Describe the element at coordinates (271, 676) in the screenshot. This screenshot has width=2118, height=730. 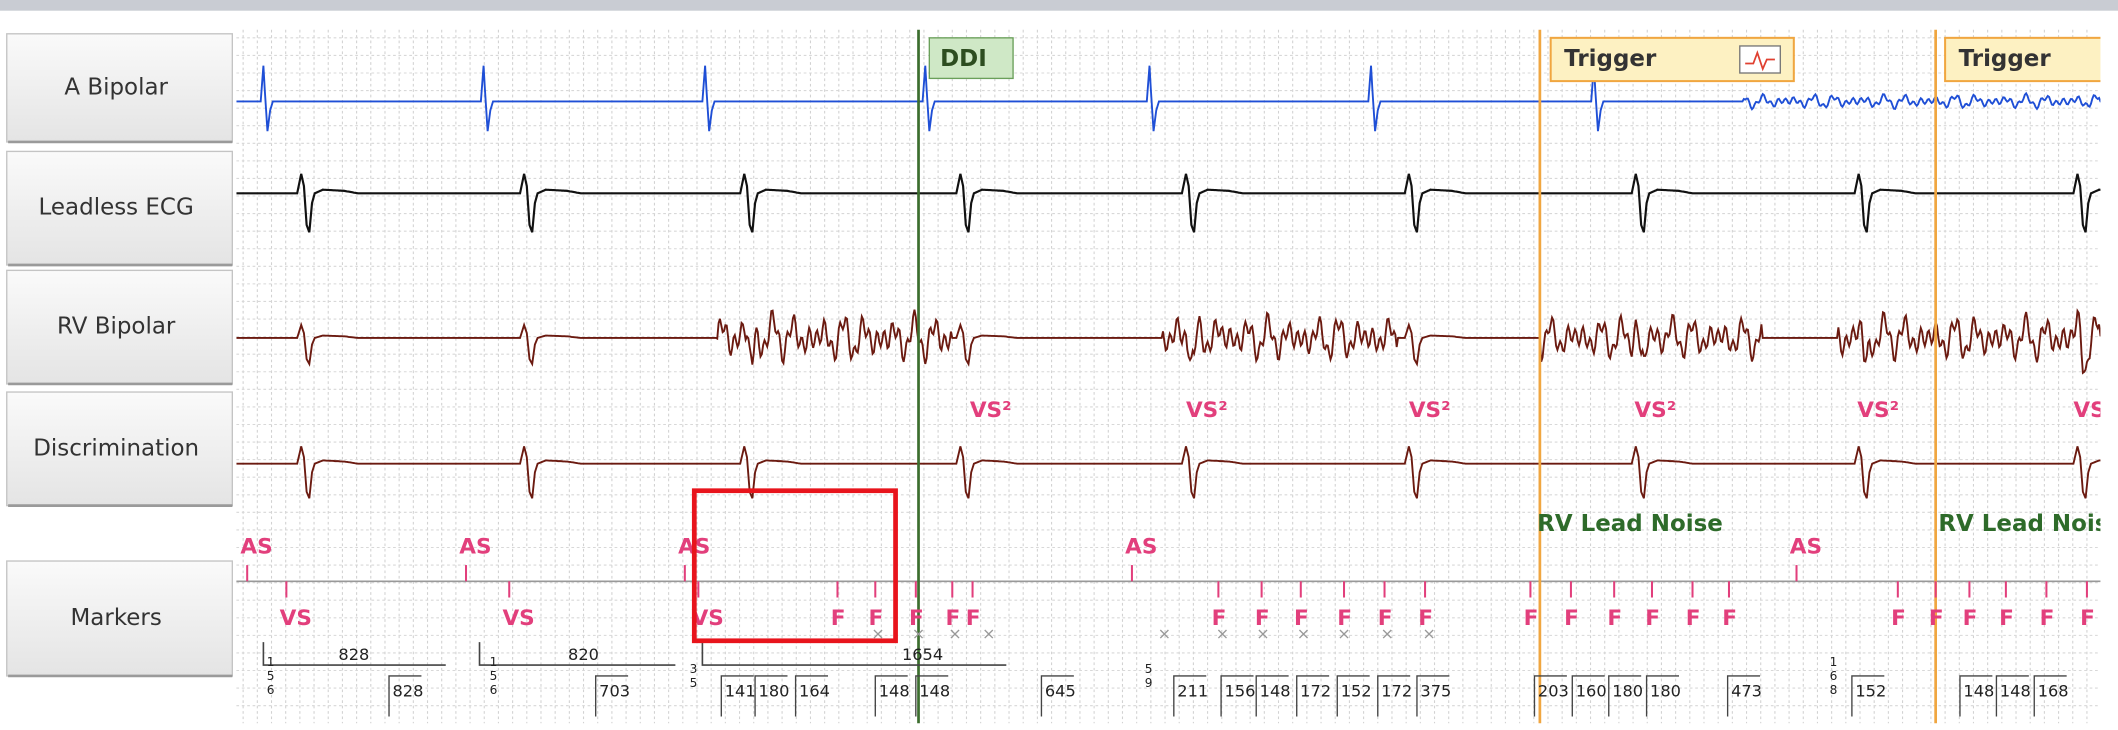
I see `cycle-digits: 156` at that location.